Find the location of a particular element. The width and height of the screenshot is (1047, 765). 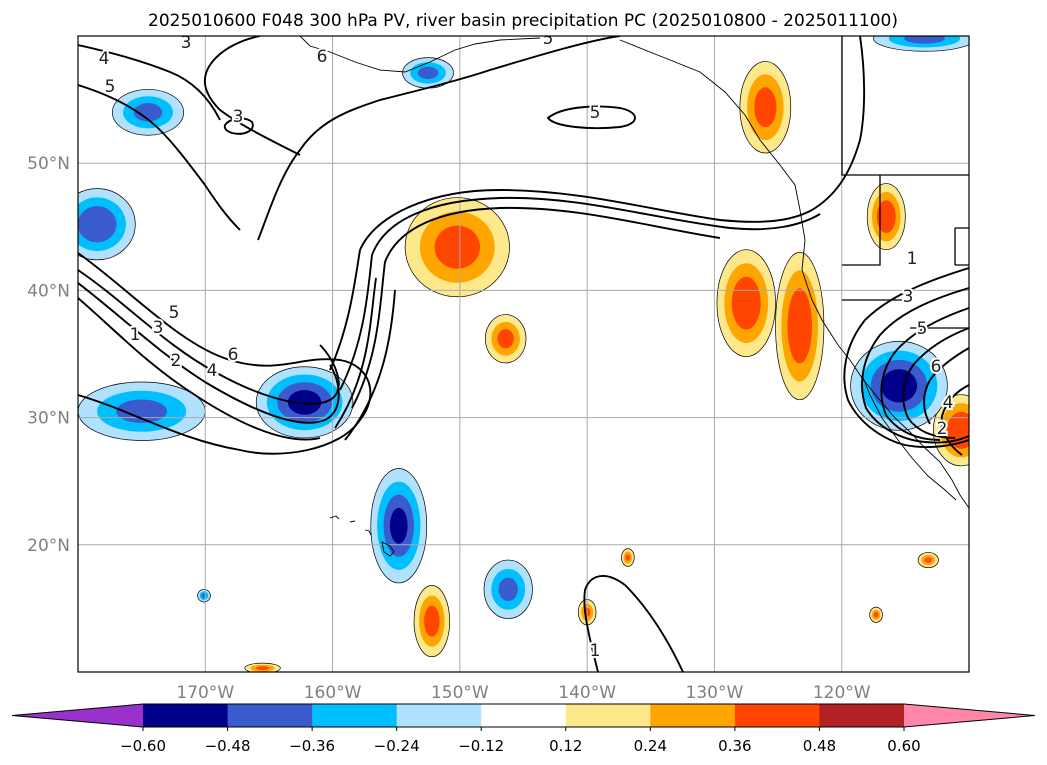

pv-contour-label-6c: 6 is located at coordinates (936, 367).